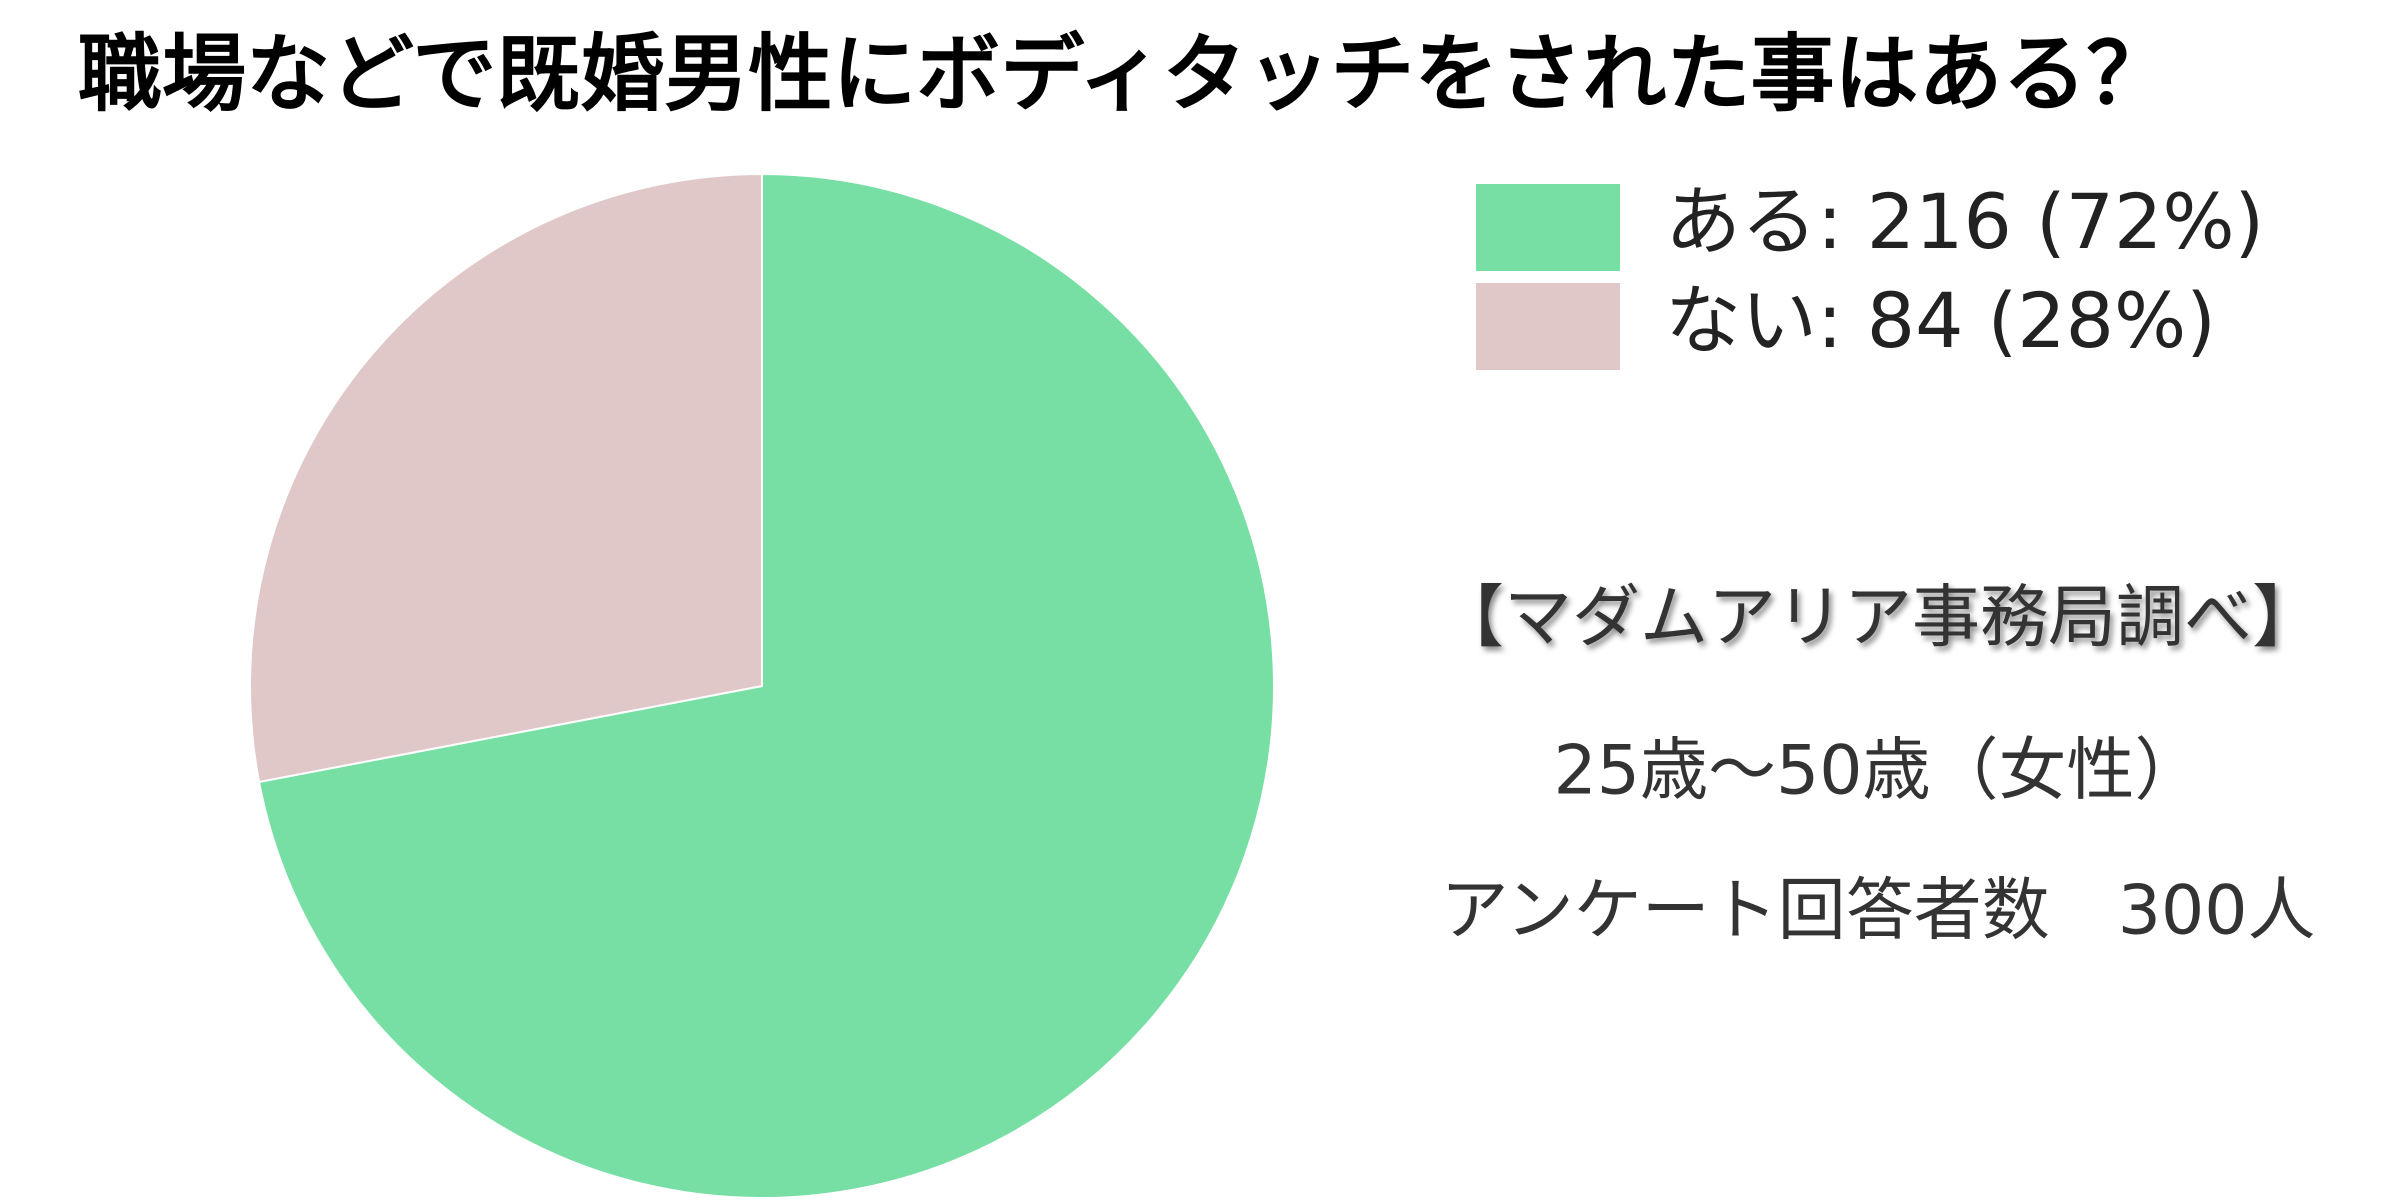 The height and width of the screenshot is (1200, 2400). Describe the element at coordinates (1940, 320) in the screenshot. I see `legend-label: ない: 84 (28%)` at that location.